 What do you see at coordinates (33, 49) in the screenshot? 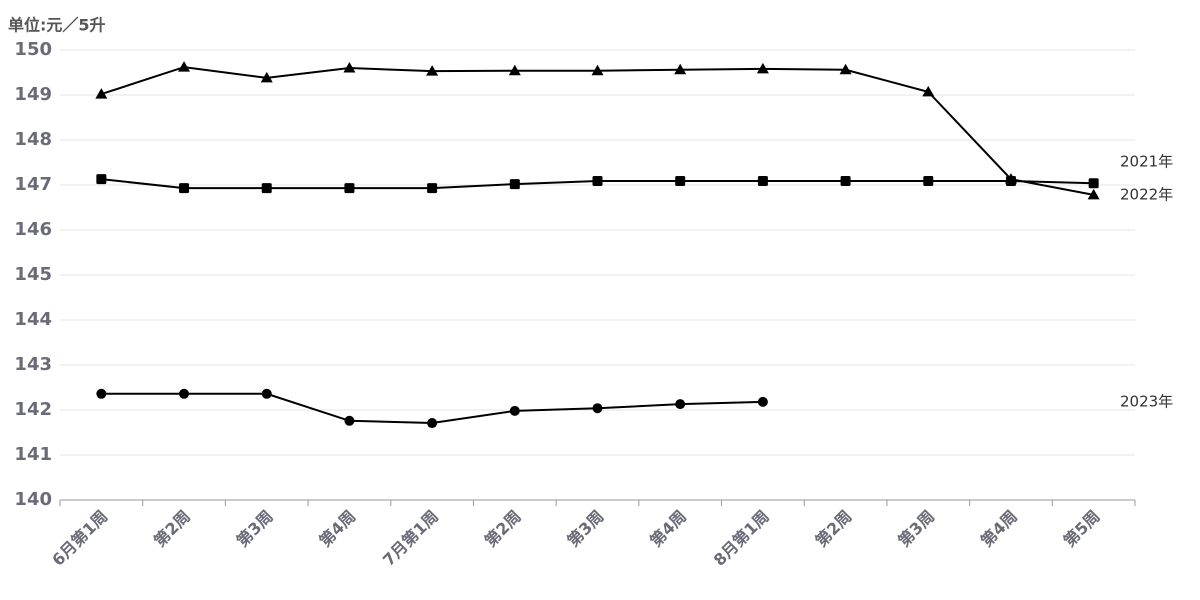
I see `y-tick-label: 150` at bounding box center [33, 49].